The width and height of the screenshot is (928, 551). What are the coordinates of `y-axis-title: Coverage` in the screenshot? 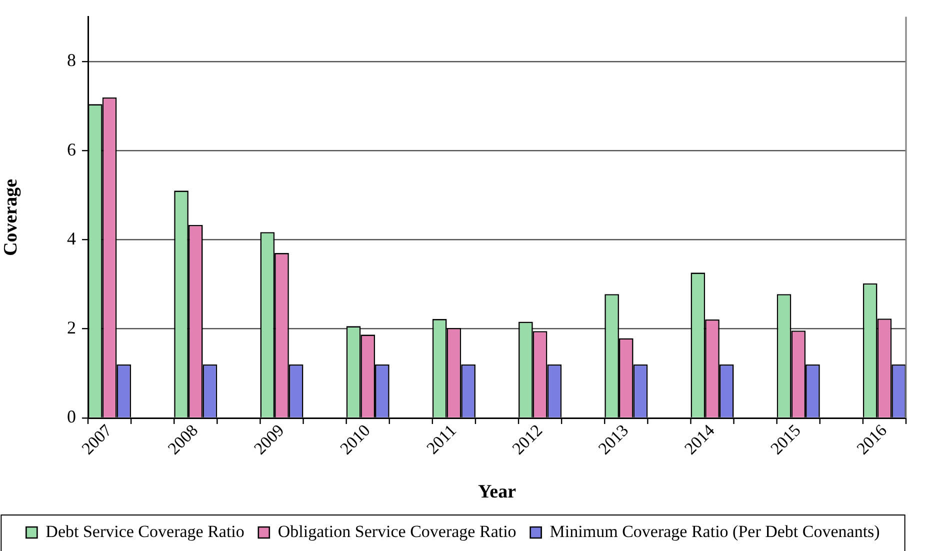 It's located at (11, 217).